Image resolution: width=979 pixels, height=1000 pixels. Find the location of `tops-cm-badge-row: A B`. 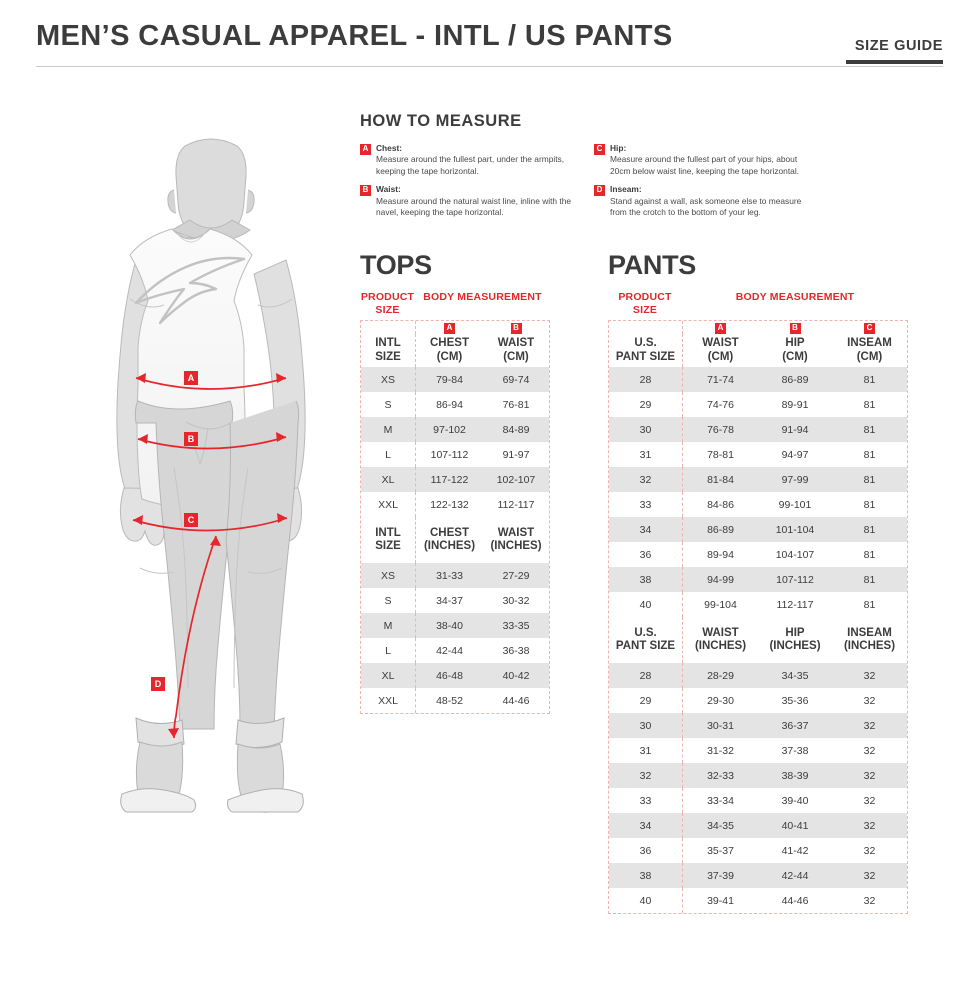

tops-cm-badge-row: A B is located at coordinates (455, 327).